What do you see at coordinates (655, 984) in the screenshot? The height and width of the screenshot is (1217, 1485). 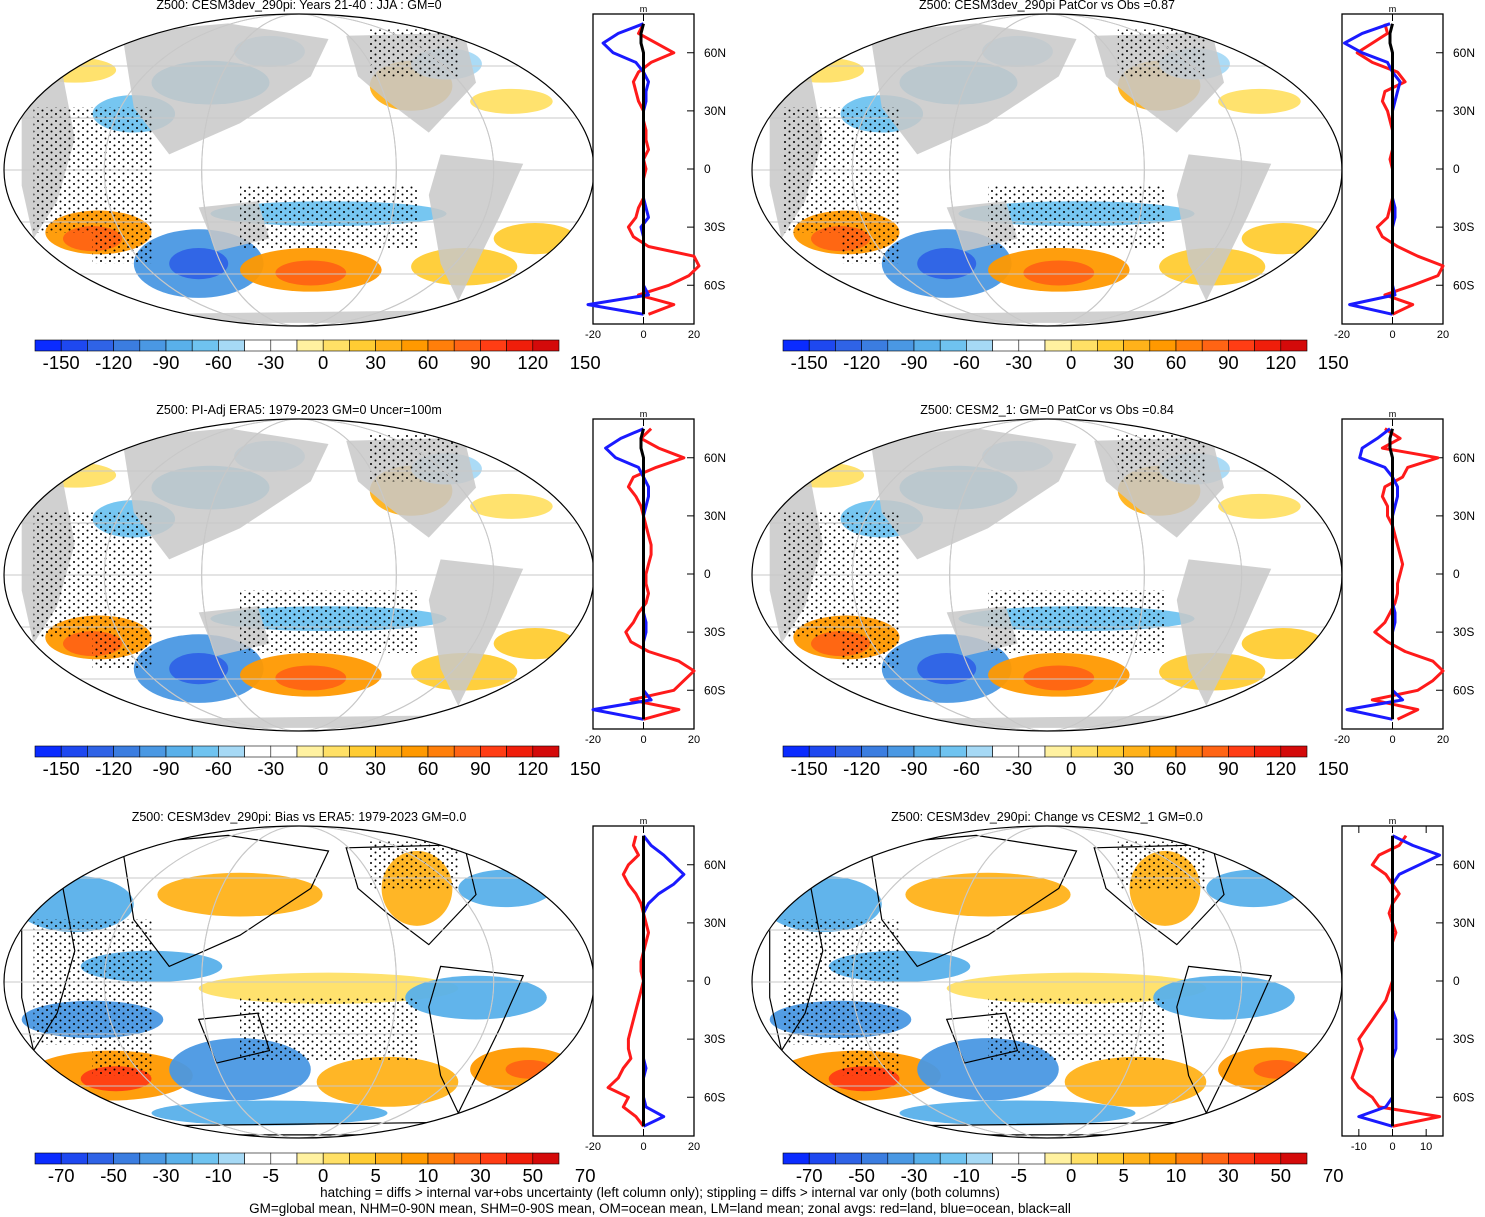 I see `zonal-profile-5: -20 0 20 60N 30N 0 30S 60S m` at bounding box center [655, 984].